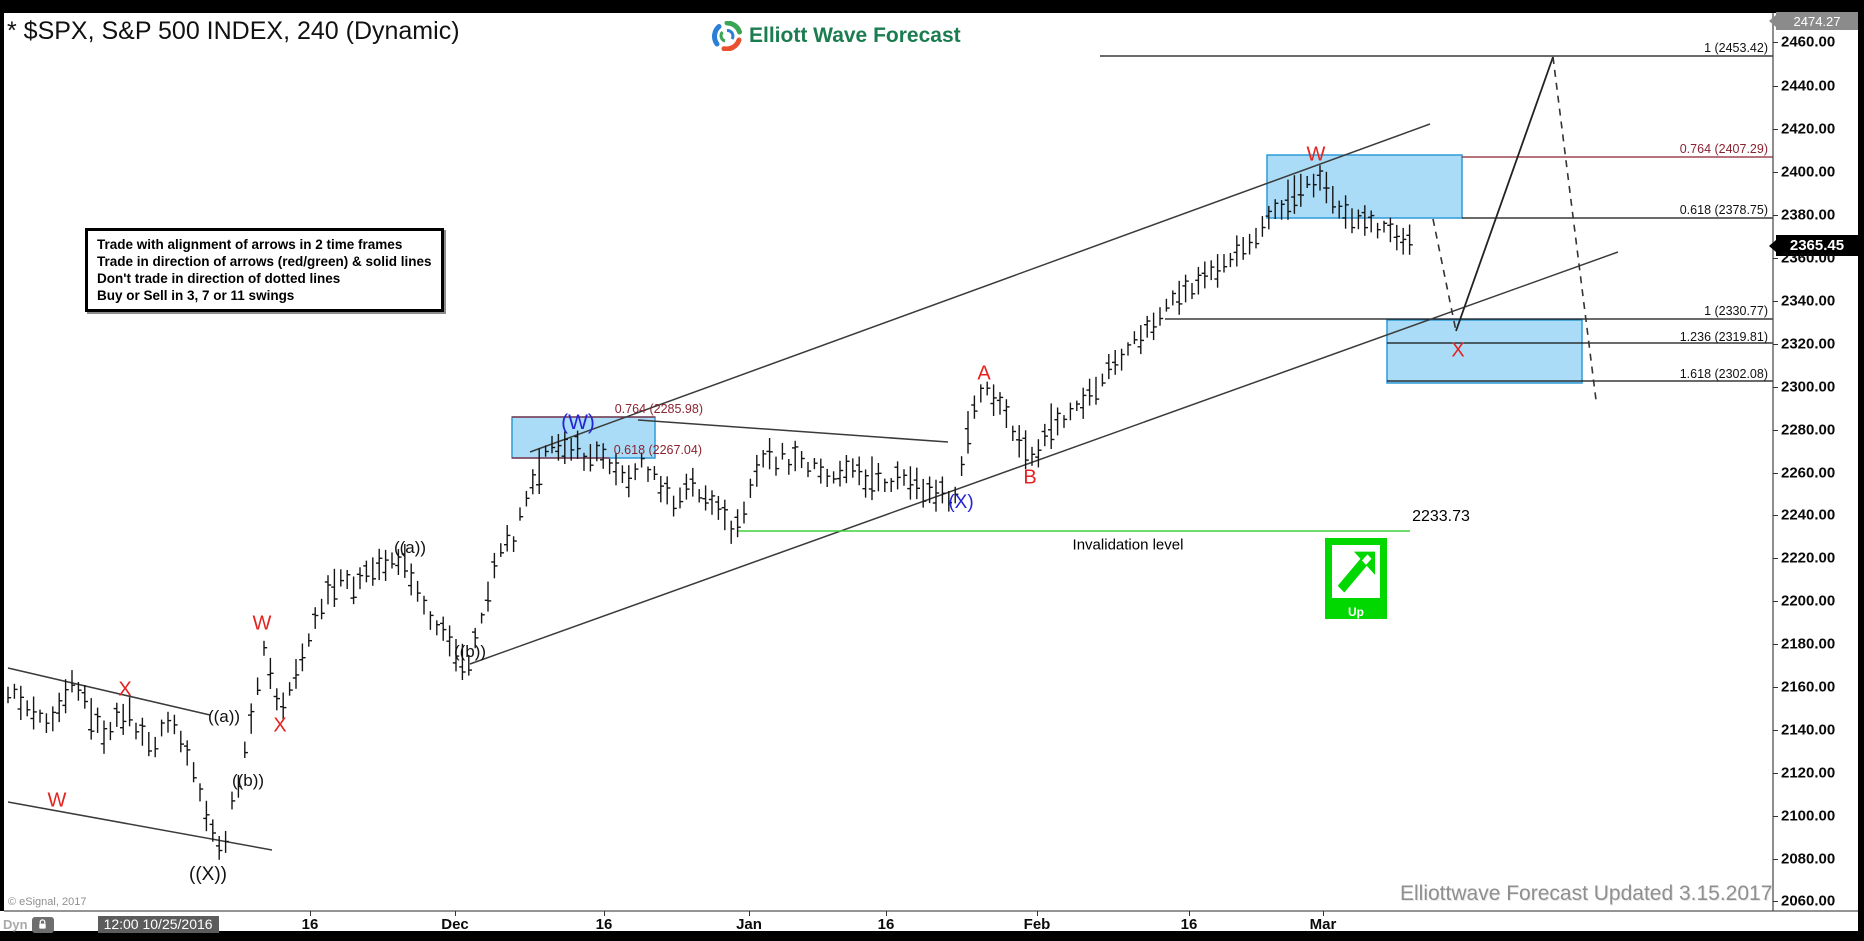 The image size is (1864, 941). Describe the element at coordinates (984, 373) in the screenshot. I see `wave-label: A` at that location.